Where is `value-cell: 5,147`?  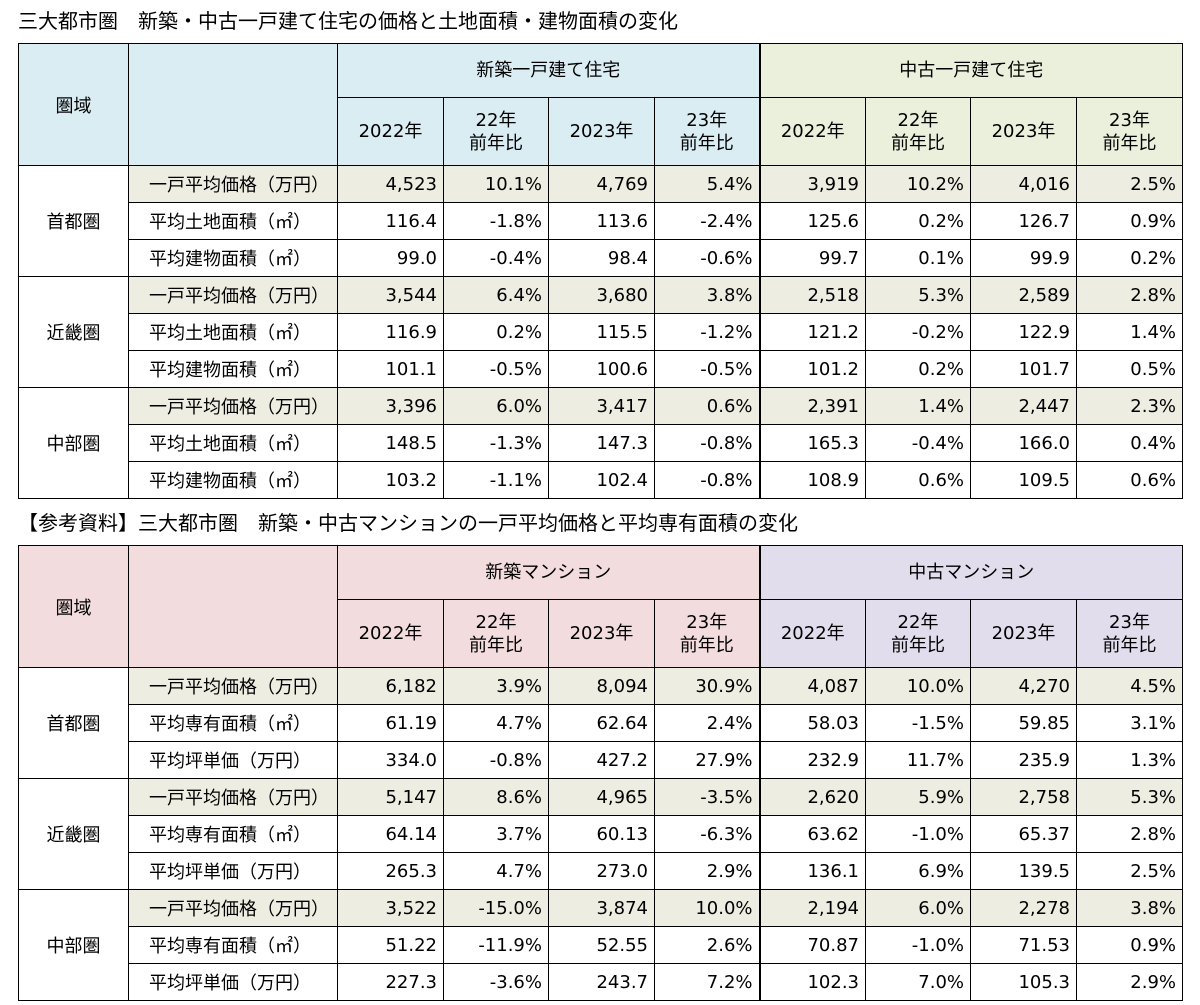
value-cell: 5,147 is located at coordinates (390, 797).